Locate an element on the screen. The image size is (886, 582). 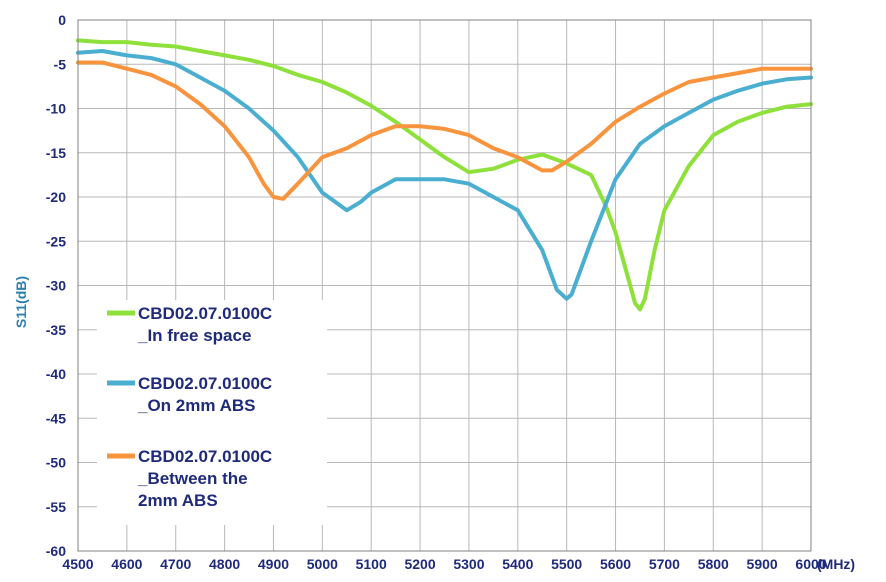
x-tick-label: 5000 is located at coordinates (322, 564).